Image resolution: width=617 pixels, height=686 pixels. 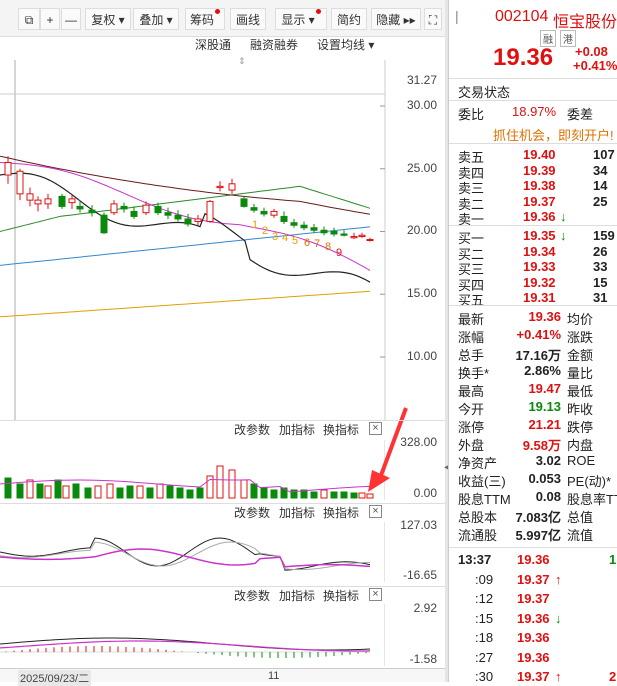 What do you see at coordinates (242, 61) in the screenshot?
I see `drag-handle-icon: ⇕` at bounding box center [242, 61].